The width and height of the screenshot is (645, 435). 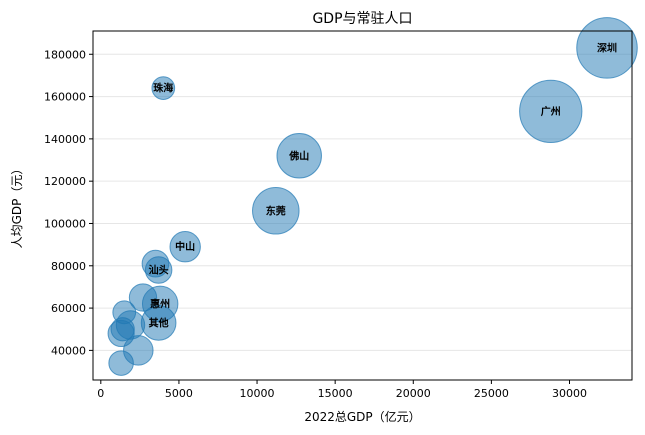 I want to click on bubble-label: 佛山, so click(x=298, y=155).